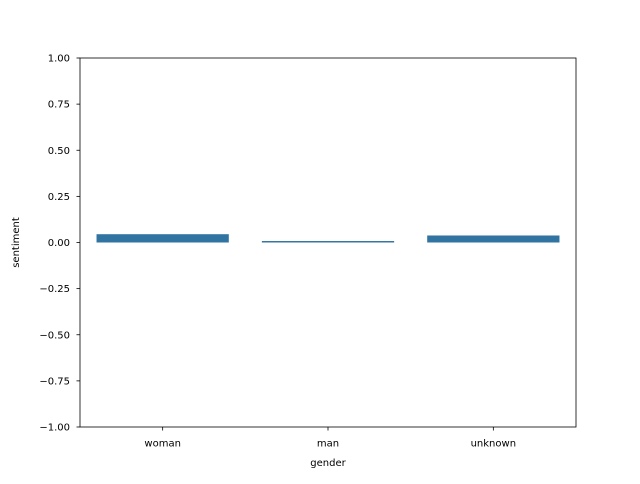  What do you see at coordinates (328, 444) in the screenshot?
I see `x-tick-label: man` at bounding box center [328, 444].